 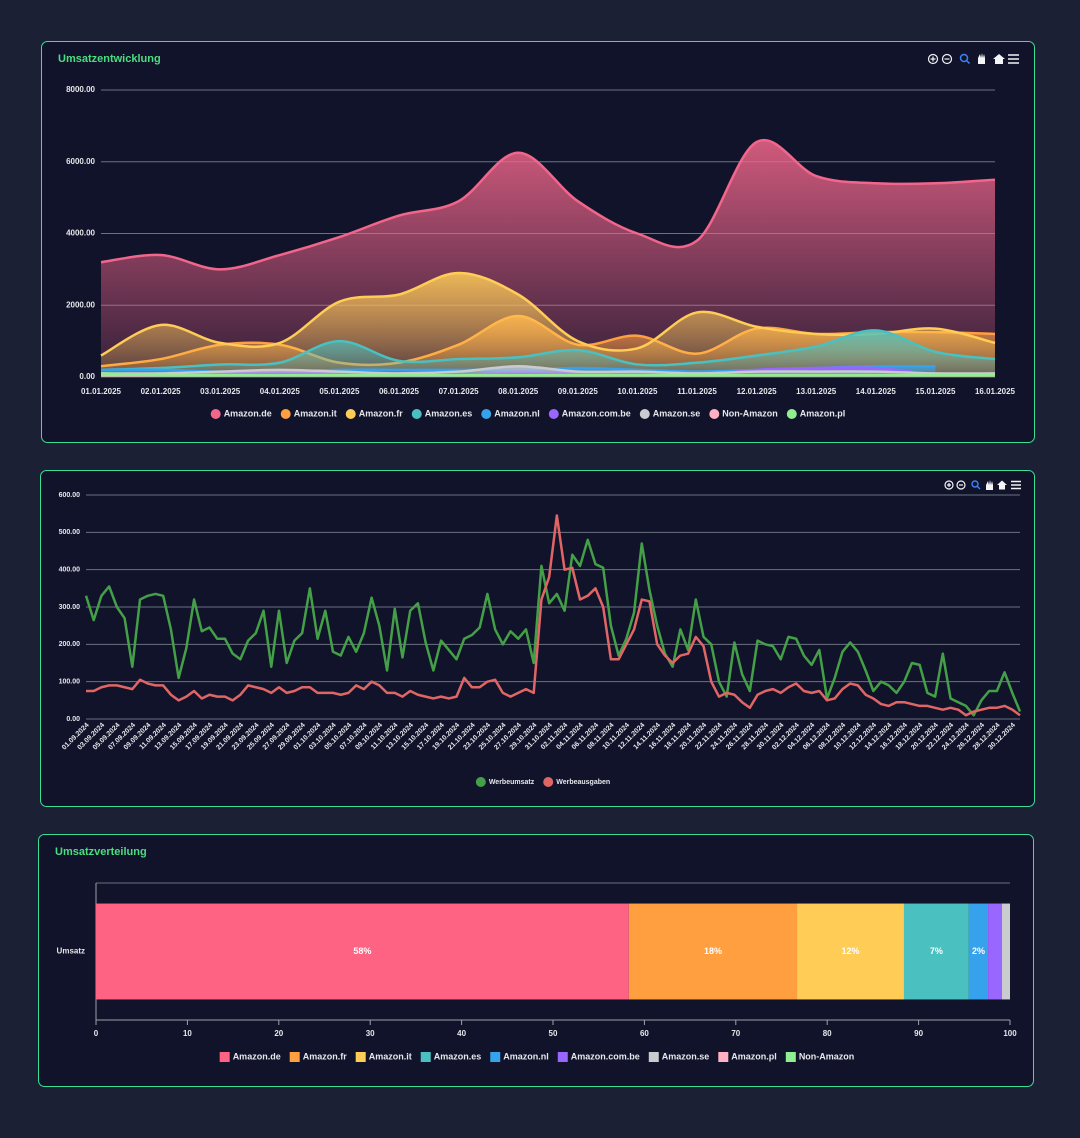 I want to click on x-tick-label: 100, so click(x=1010, y=1033).